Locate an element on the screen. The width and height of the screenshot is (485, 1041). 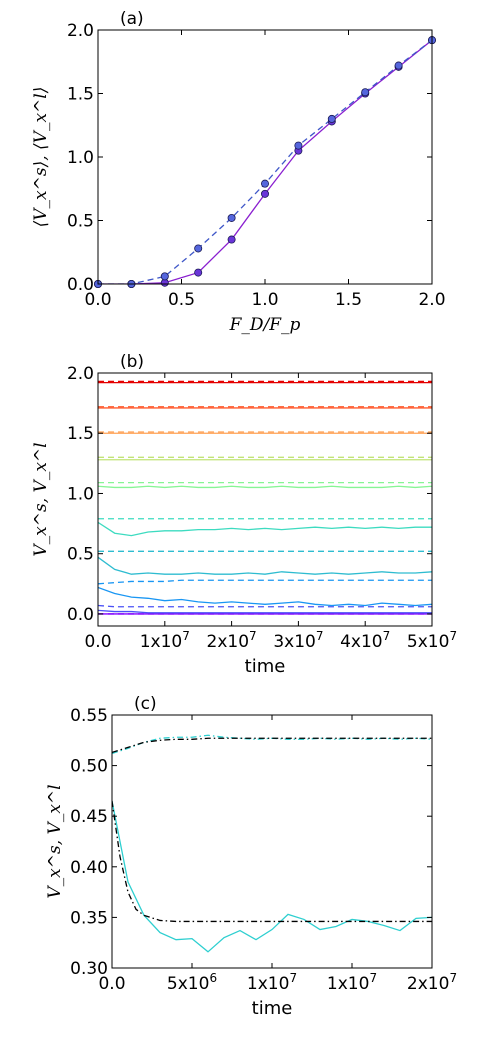
y-tick-label: 0.45 is located at coordinates (89, 817).